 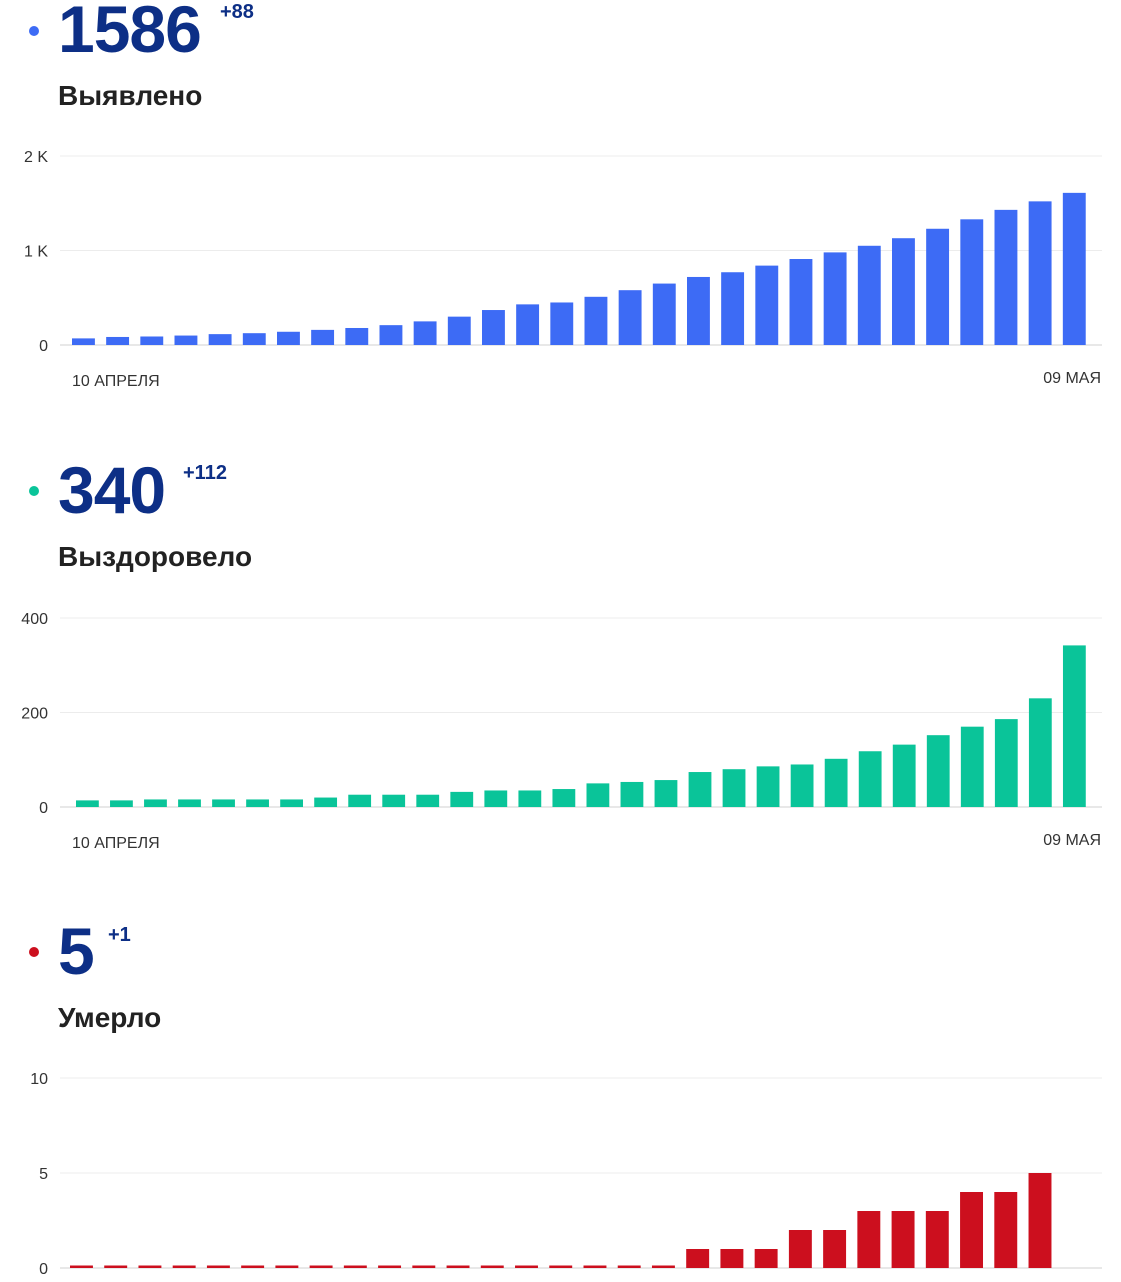 I want to click on series-dot-recovered, so click(x=34, y=491).